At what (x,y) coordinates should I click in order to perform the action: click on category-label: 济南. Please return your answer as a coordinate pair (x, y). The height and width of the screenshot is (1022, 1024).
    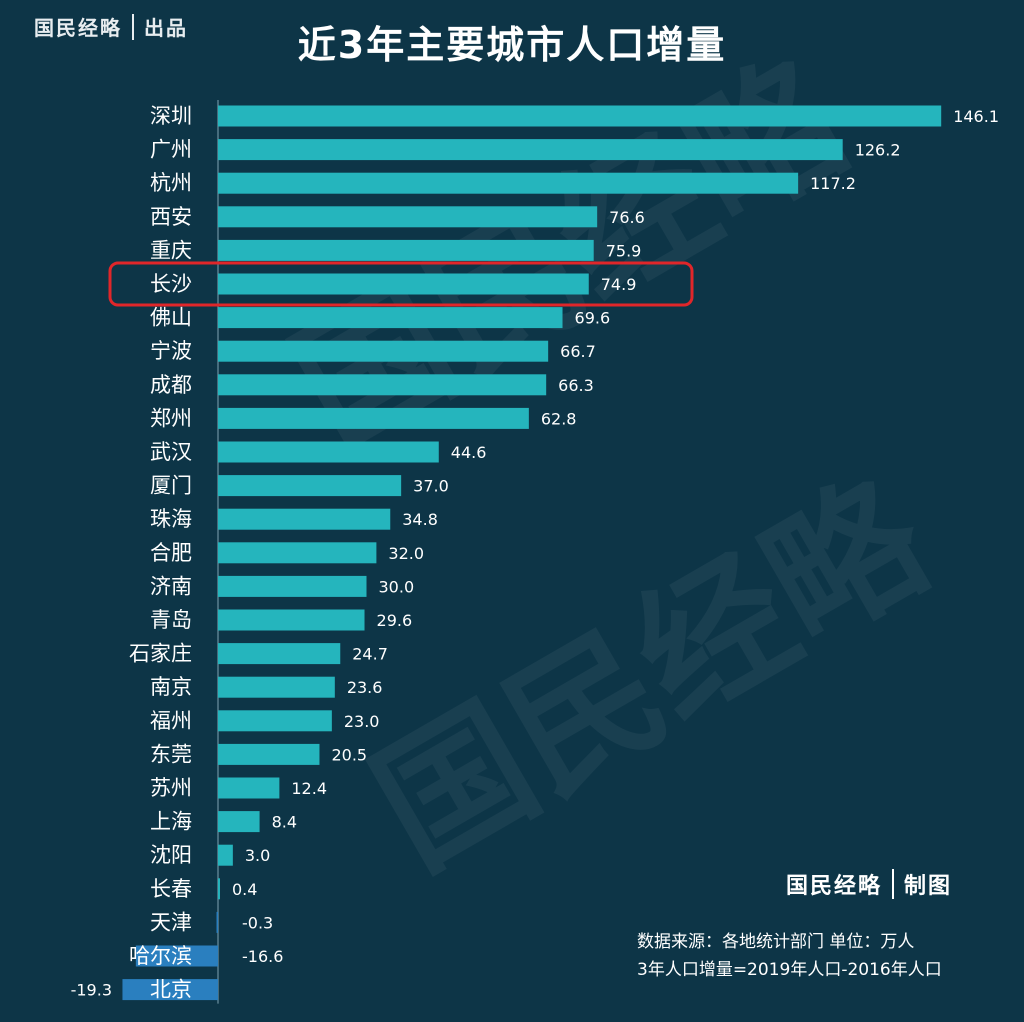
    Looking at the image, I should click on (171, 586).